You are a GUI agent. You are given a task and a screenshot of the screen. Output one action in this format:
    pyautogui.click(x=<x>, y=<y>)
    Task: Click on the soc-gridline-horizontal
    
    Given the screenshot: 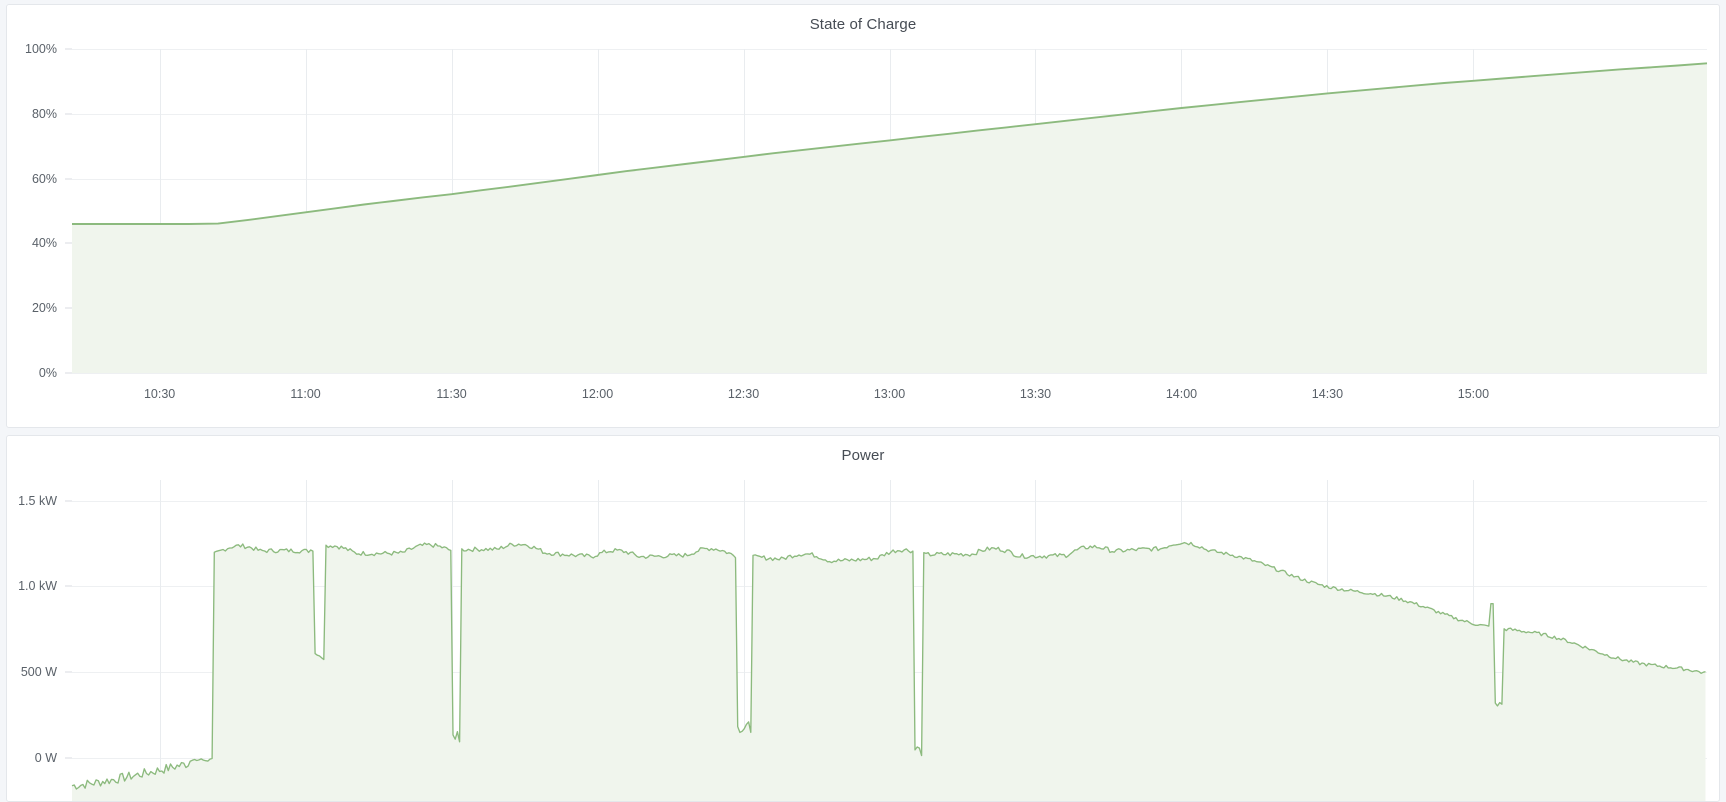 What is the action you would take?
    pyautogui.click(x=889, y=373)
    